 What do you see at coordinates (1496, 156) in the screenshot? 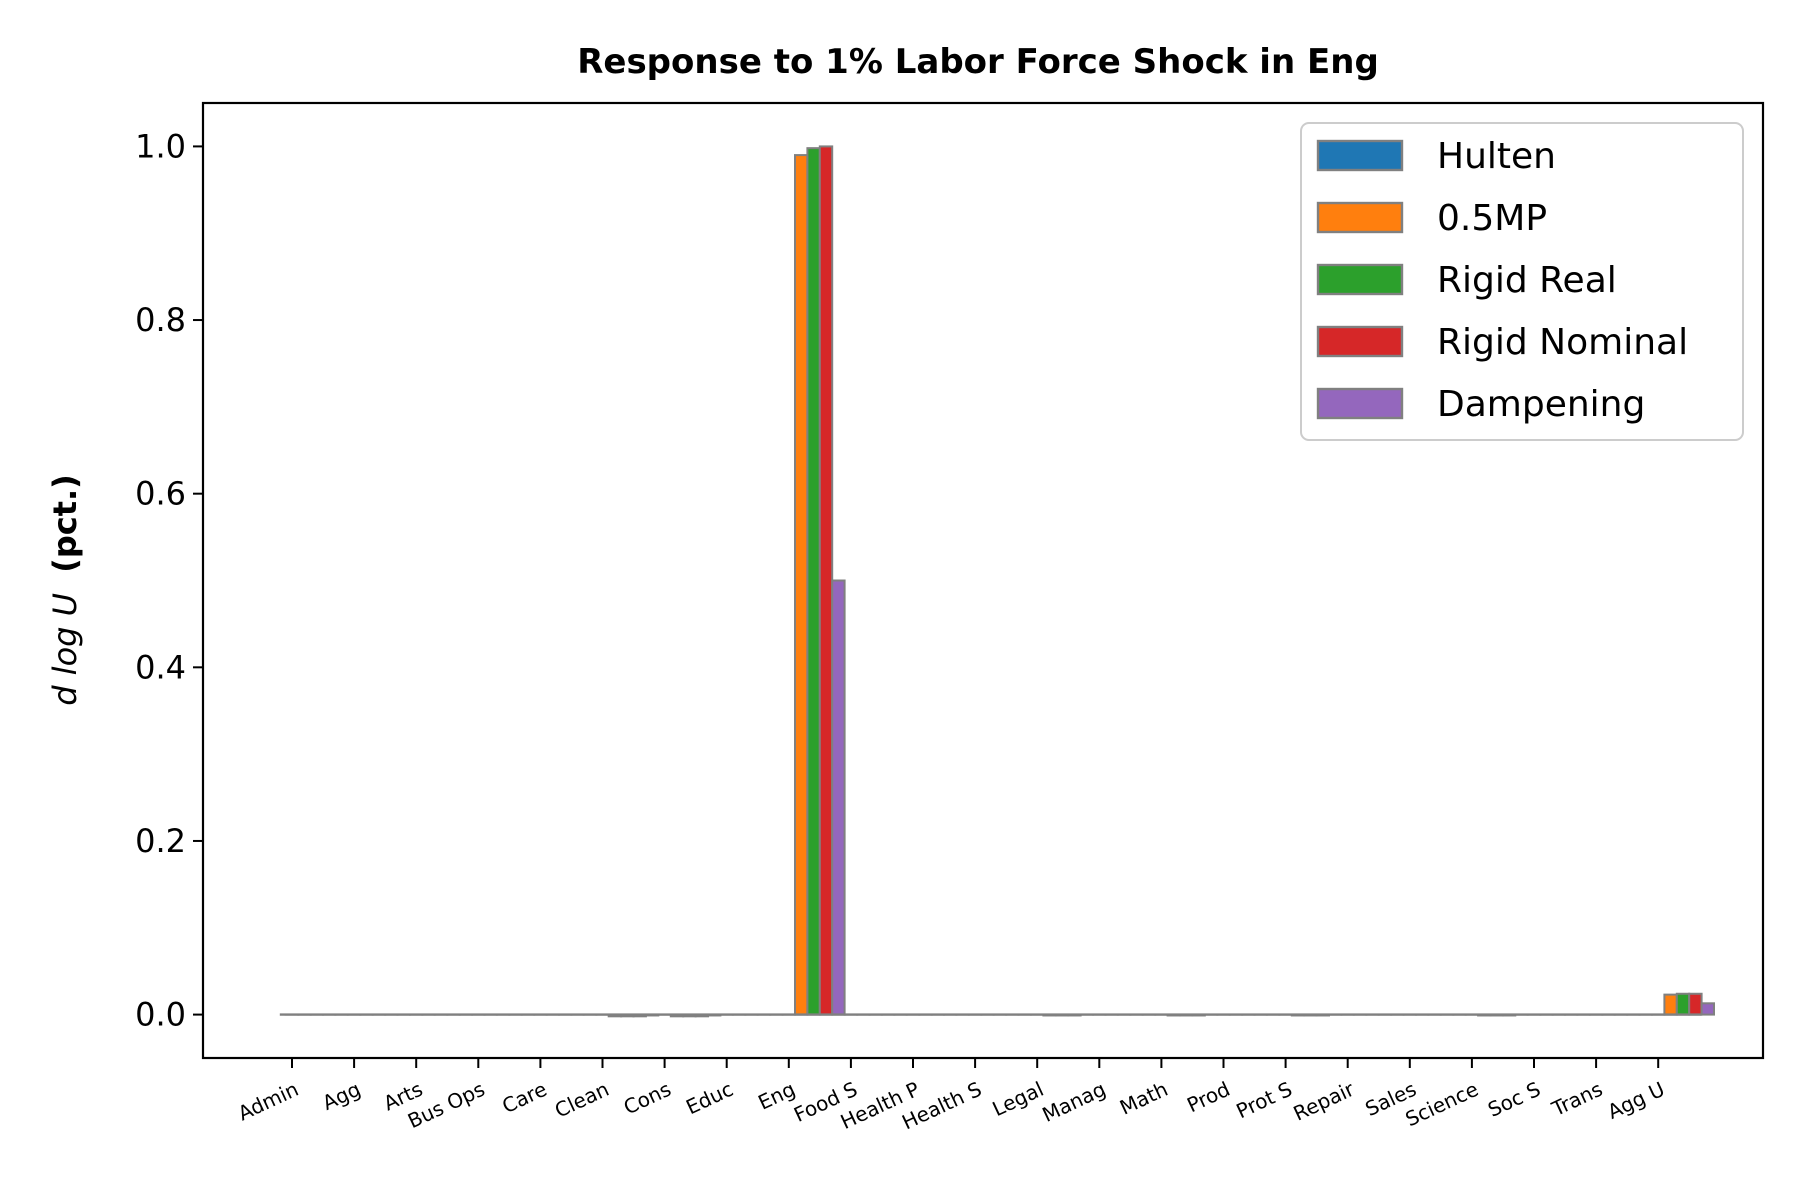
I see `legend-label: Hulten` at bounding box center [1496, 156].